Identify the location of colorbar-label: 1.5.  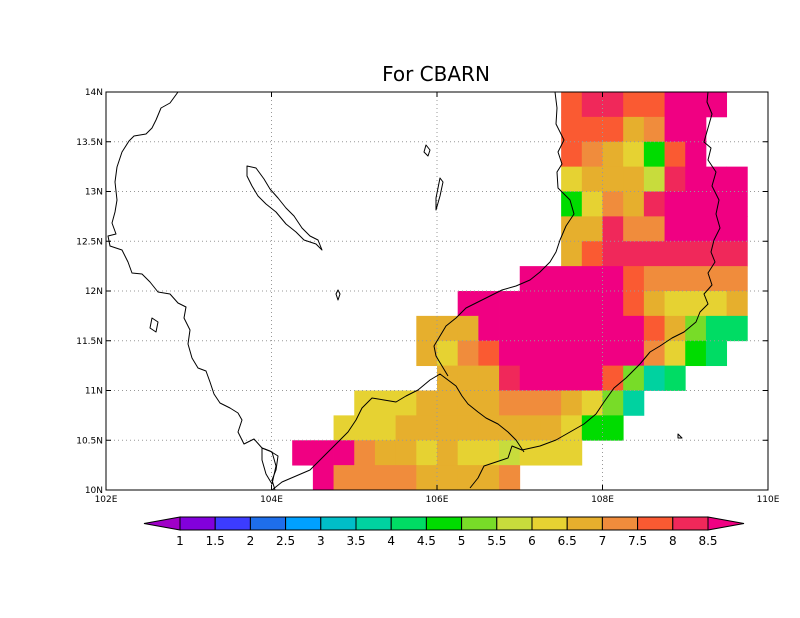
(215, 541).